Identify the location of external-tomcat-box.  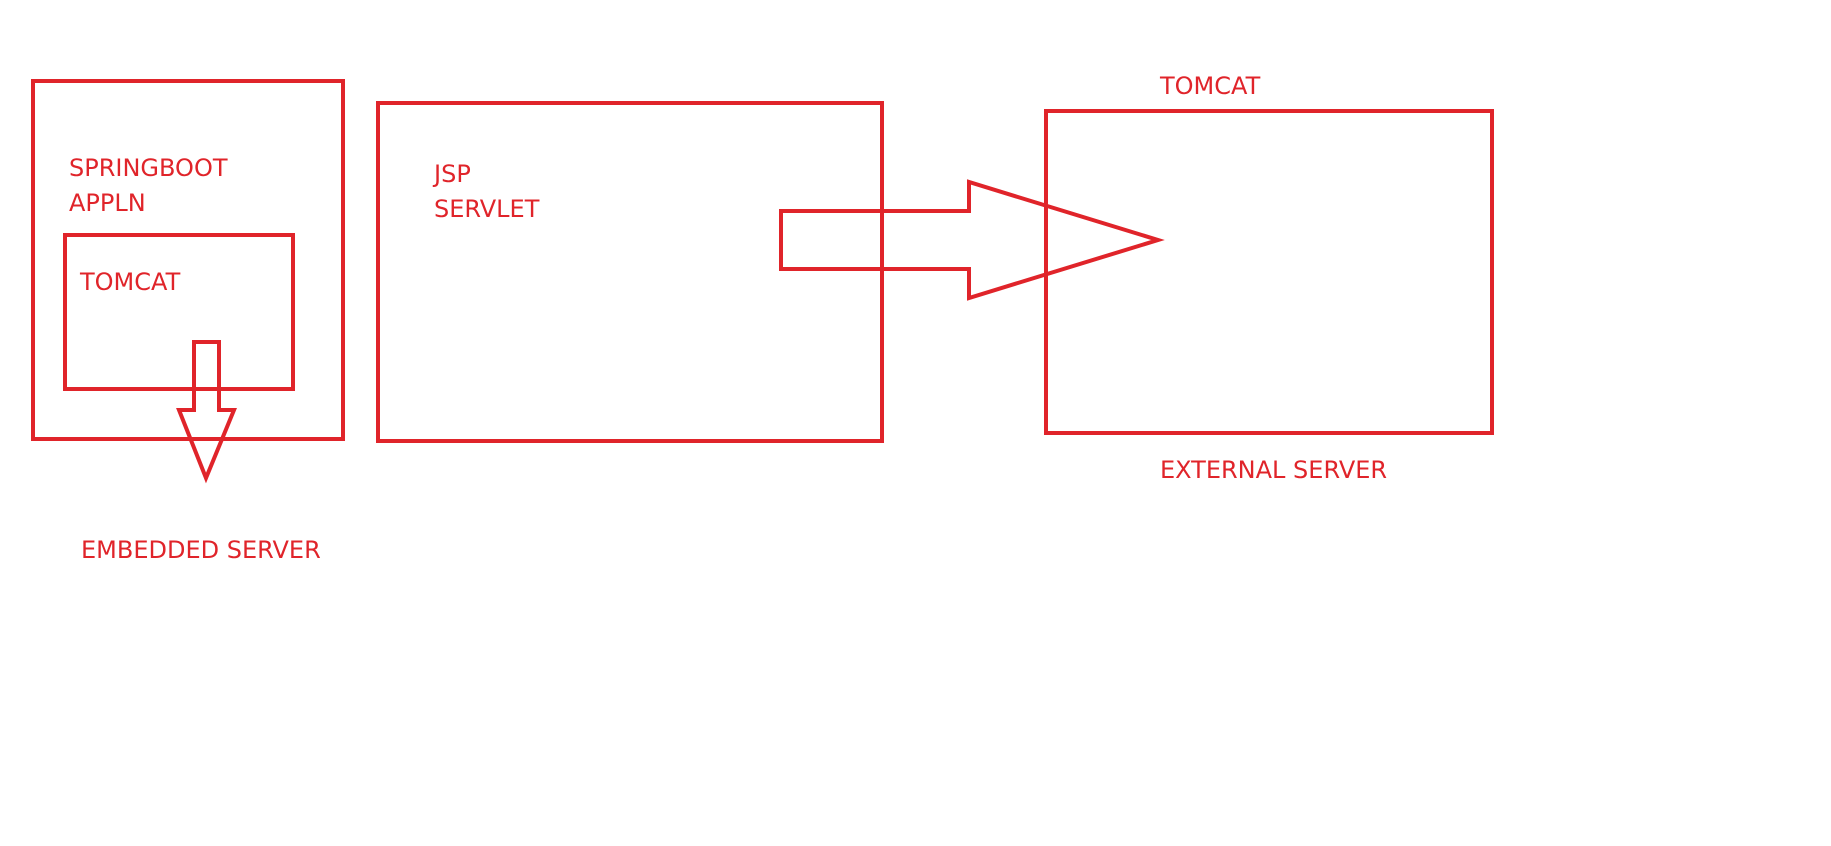
(1269, 272).